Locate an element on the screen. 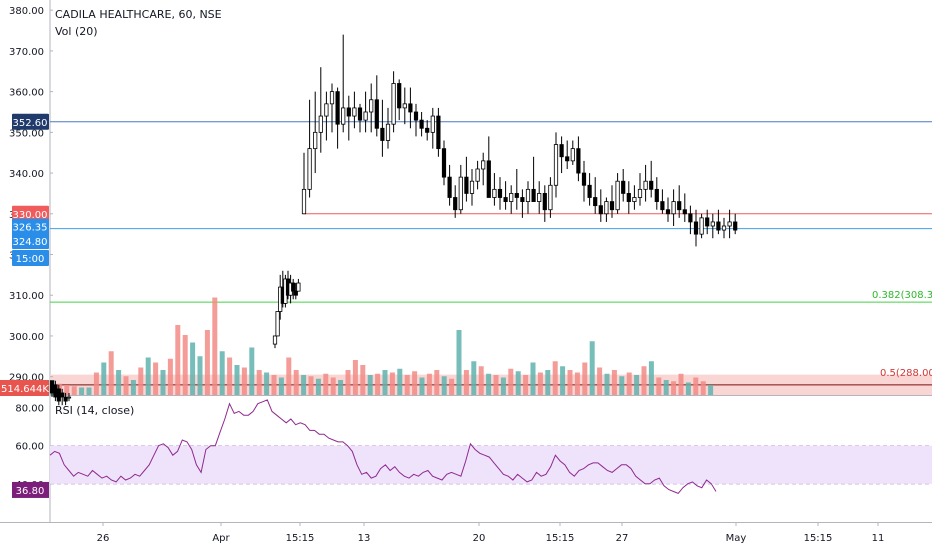 The image size is (932, 550). badge-volume-bg is located at coordinates (24, 388).